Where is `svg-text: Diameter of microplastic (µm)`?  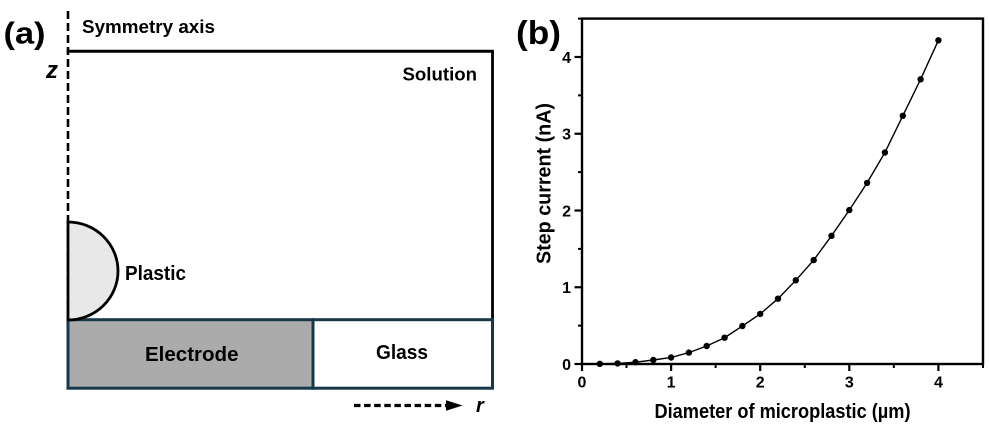 svg-text: Diameter of microplastic (µm) is located at coordinates (783, 412).